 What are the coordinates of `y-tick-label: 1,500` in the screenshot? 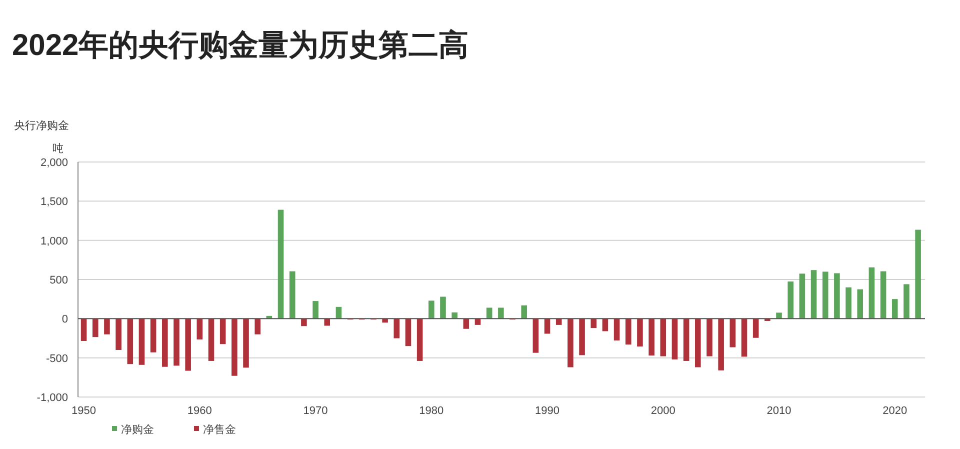 It's located at (54, 202).